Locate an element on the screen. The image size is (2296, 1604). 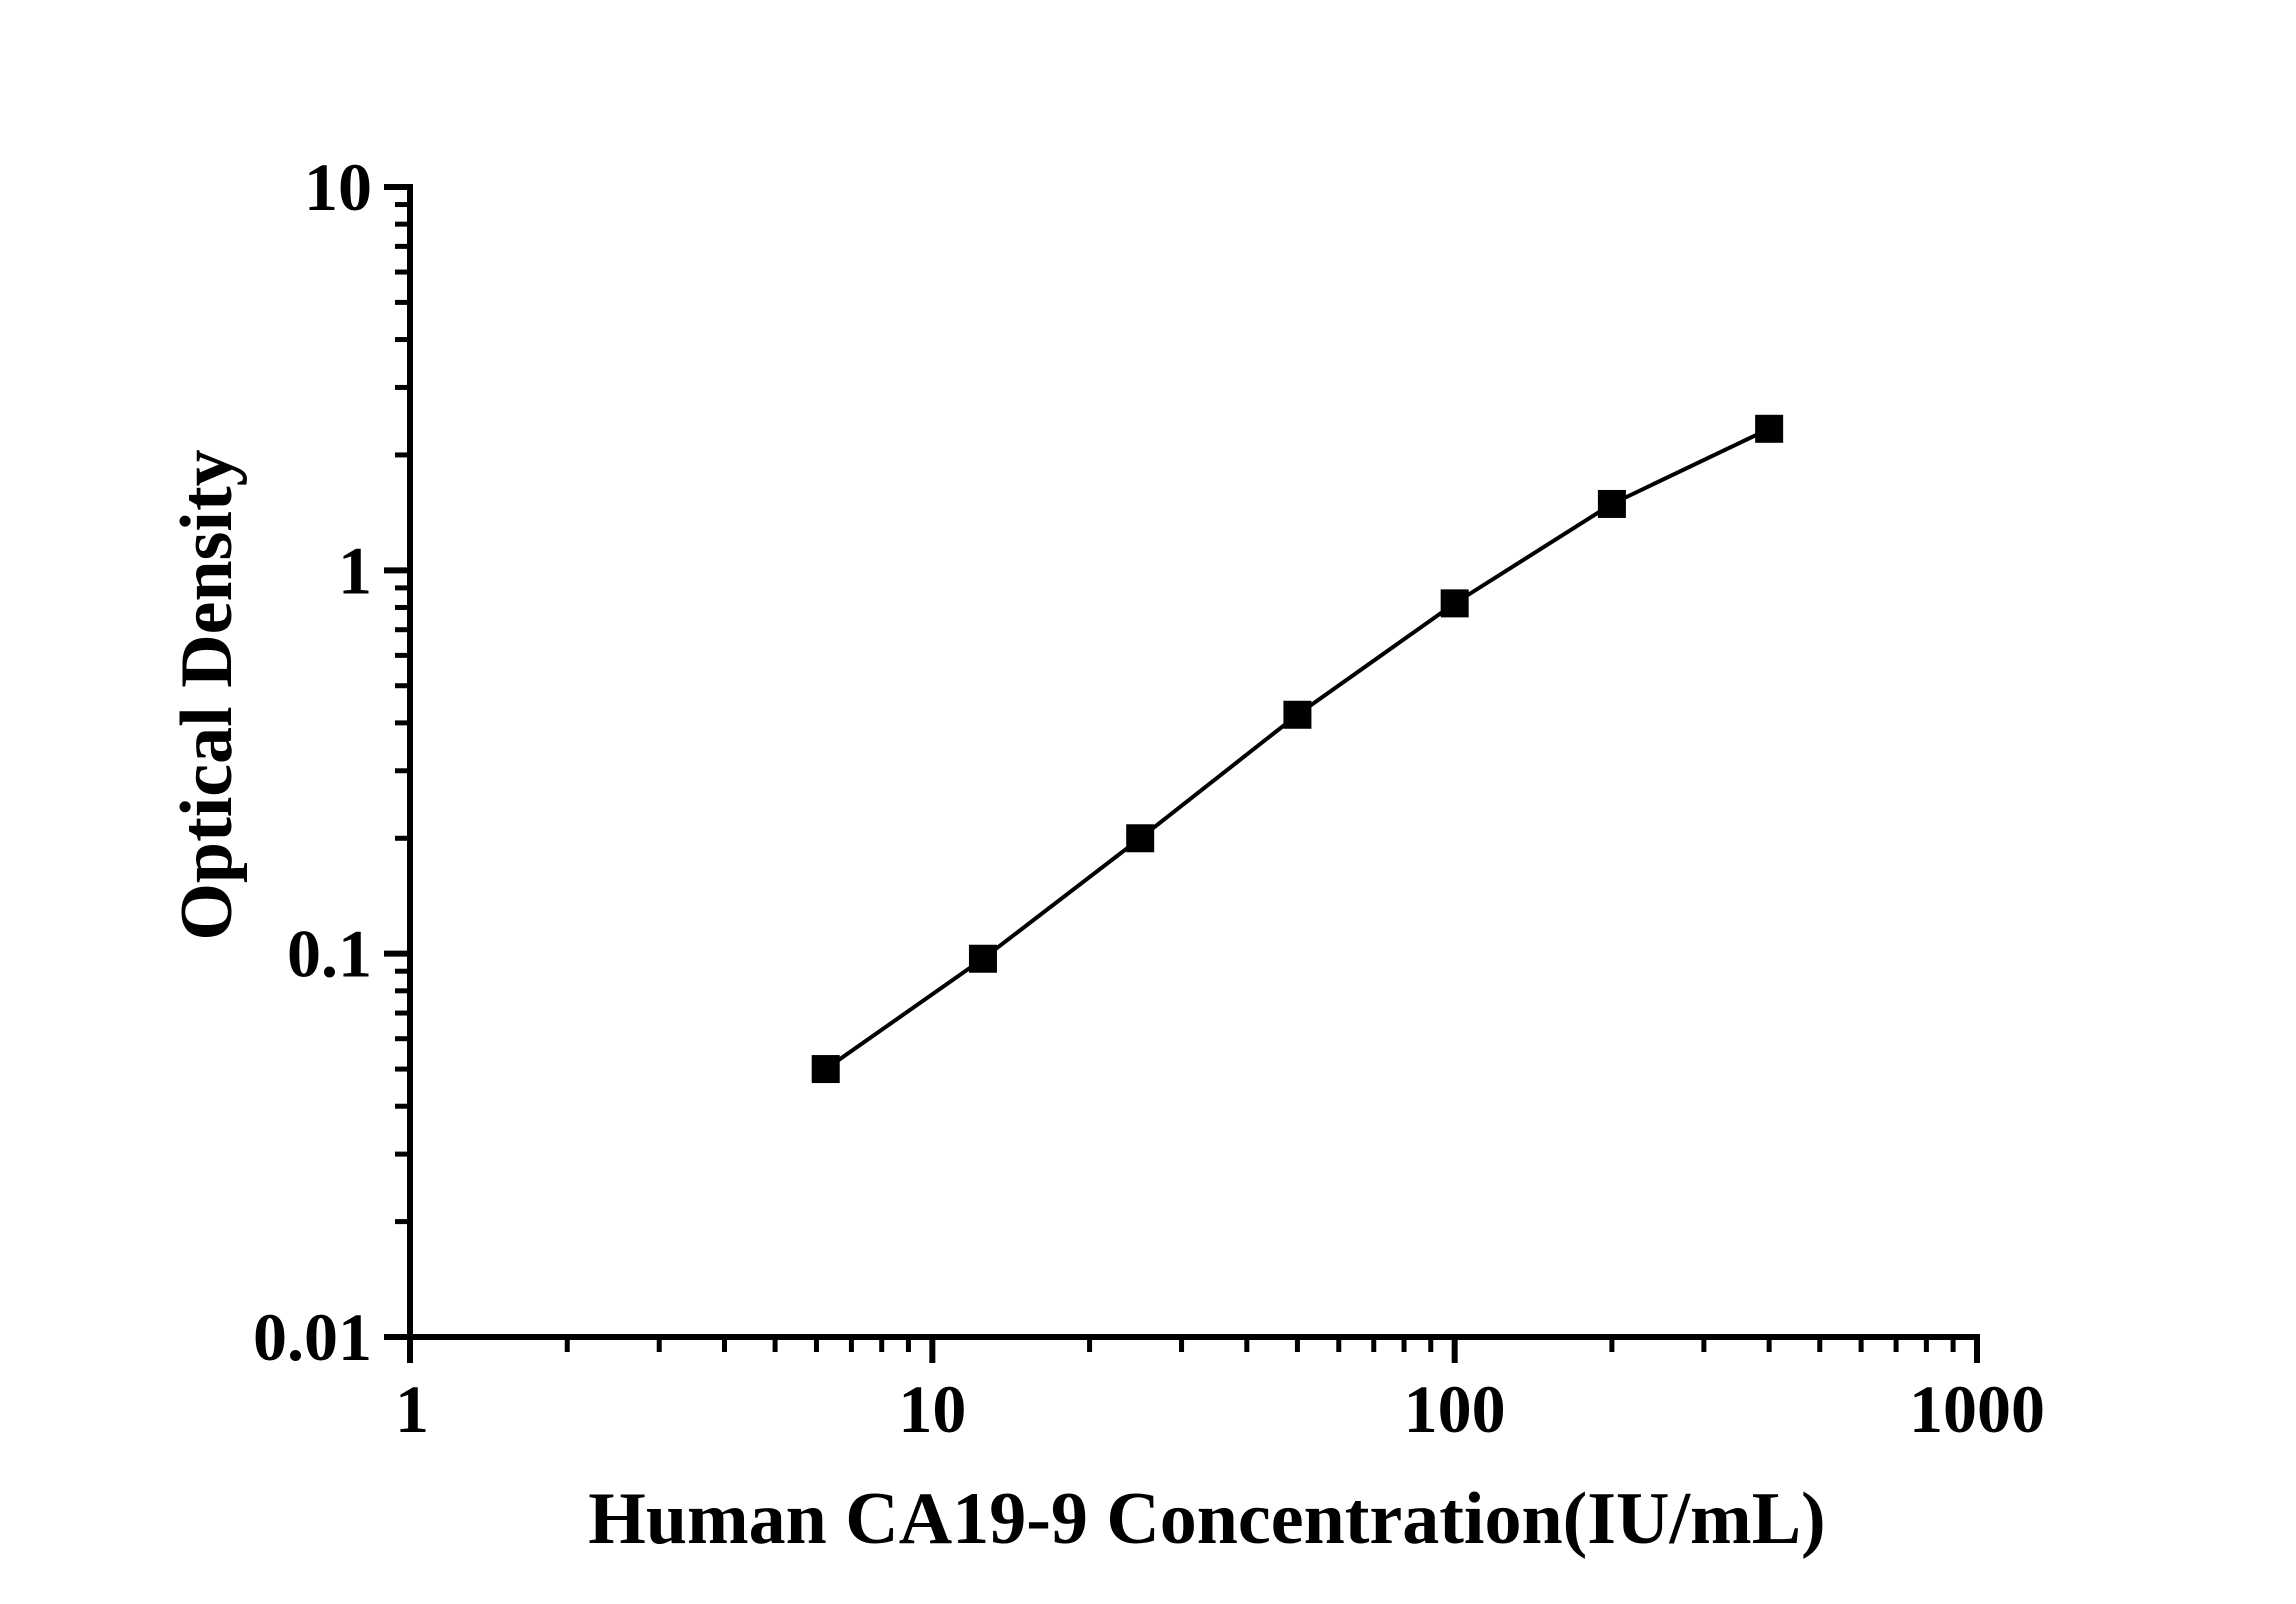
y-axis-title: Optical Density is located at coordinates (207, 694).